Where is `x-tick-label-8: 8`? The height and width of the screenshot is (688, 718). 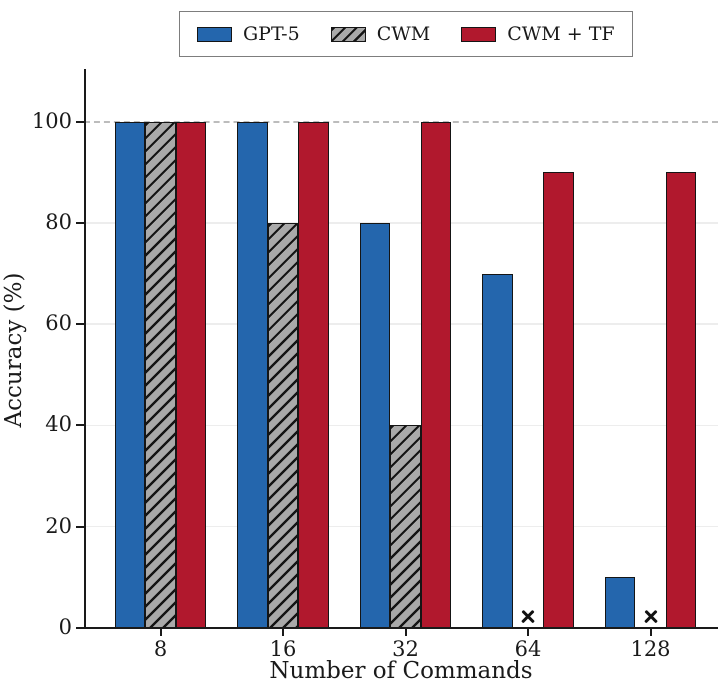 x-tick-label-8: 8 is located at coordinates (160, 649).